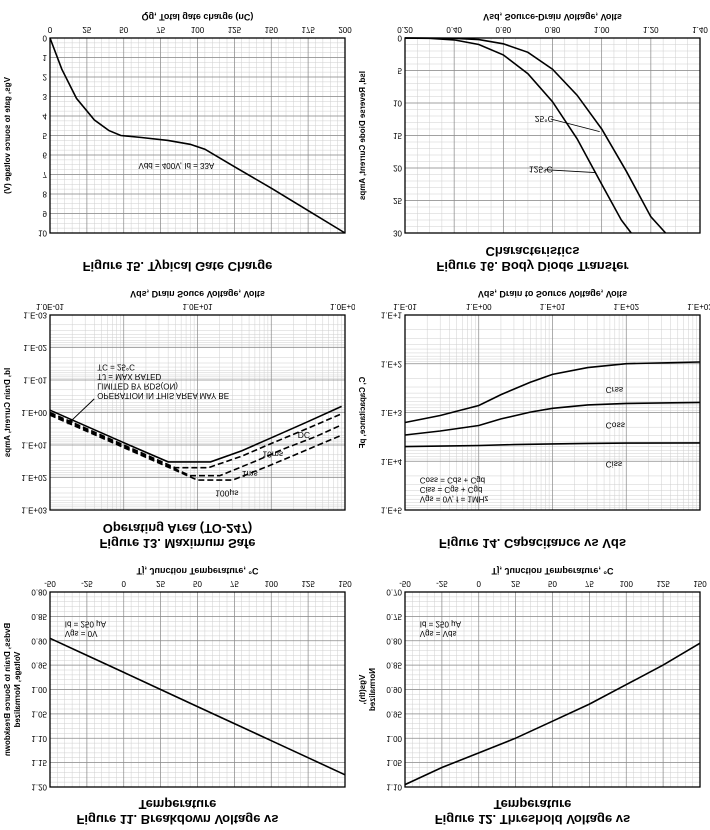 The image size is (710, 830). What do you see at coordinates (544, 119) in the screenshot?
I see `svg-text: 25°C` at bounding box center [544, 119].